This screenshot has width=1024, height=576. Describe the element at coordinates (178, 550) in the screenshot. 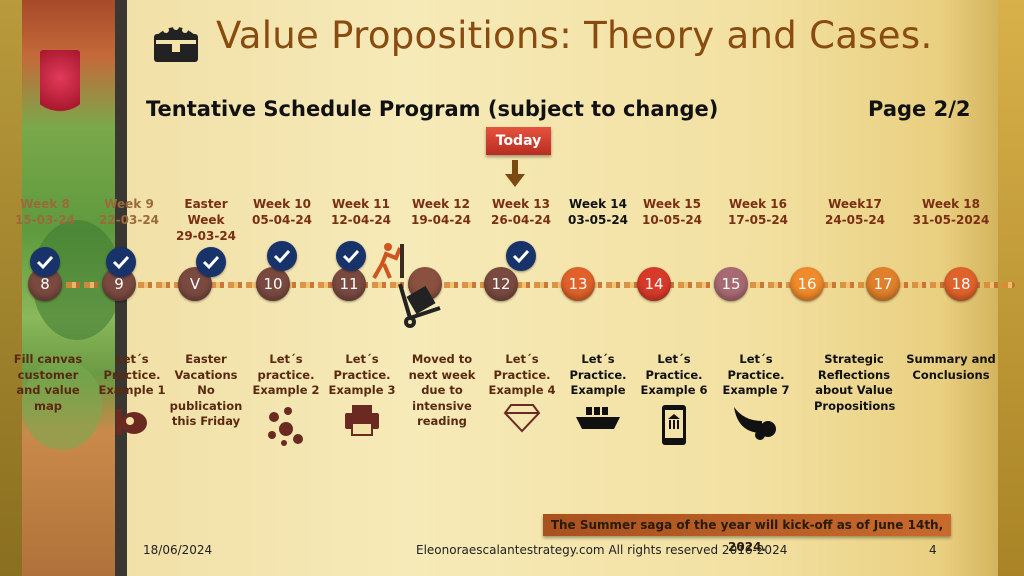

I see `footer-date: 18/06/2024` at that location.